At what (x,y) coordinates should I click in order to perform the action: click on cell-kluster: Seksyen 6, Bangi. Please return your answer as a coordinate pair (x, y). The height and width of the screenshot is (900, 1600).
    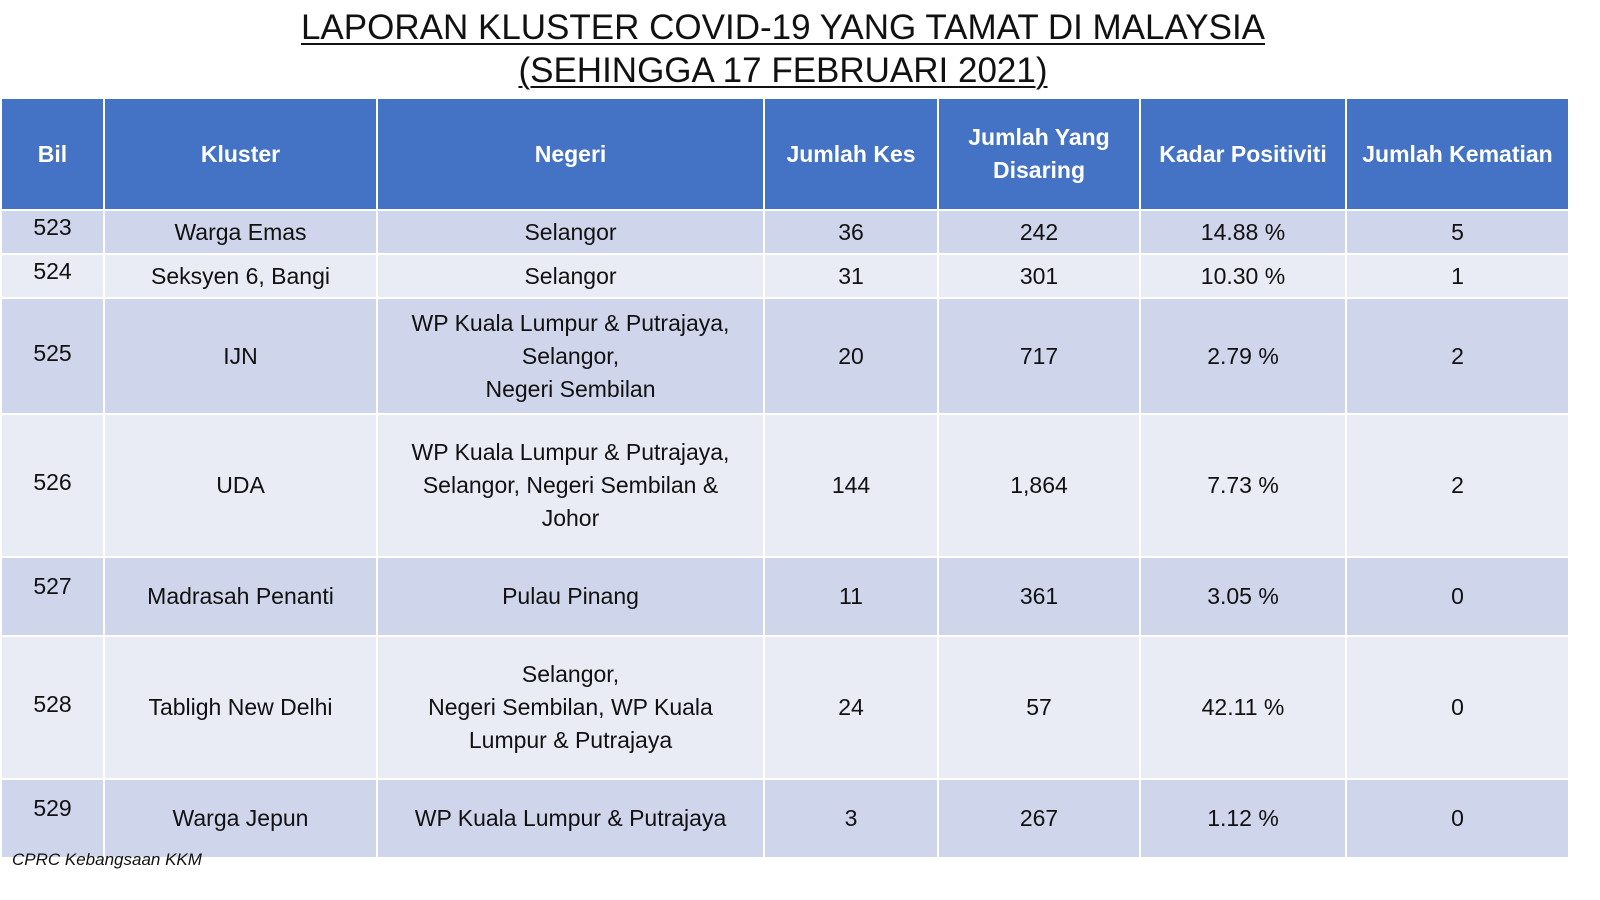
    Looking at the image, I should click on (240, 276).